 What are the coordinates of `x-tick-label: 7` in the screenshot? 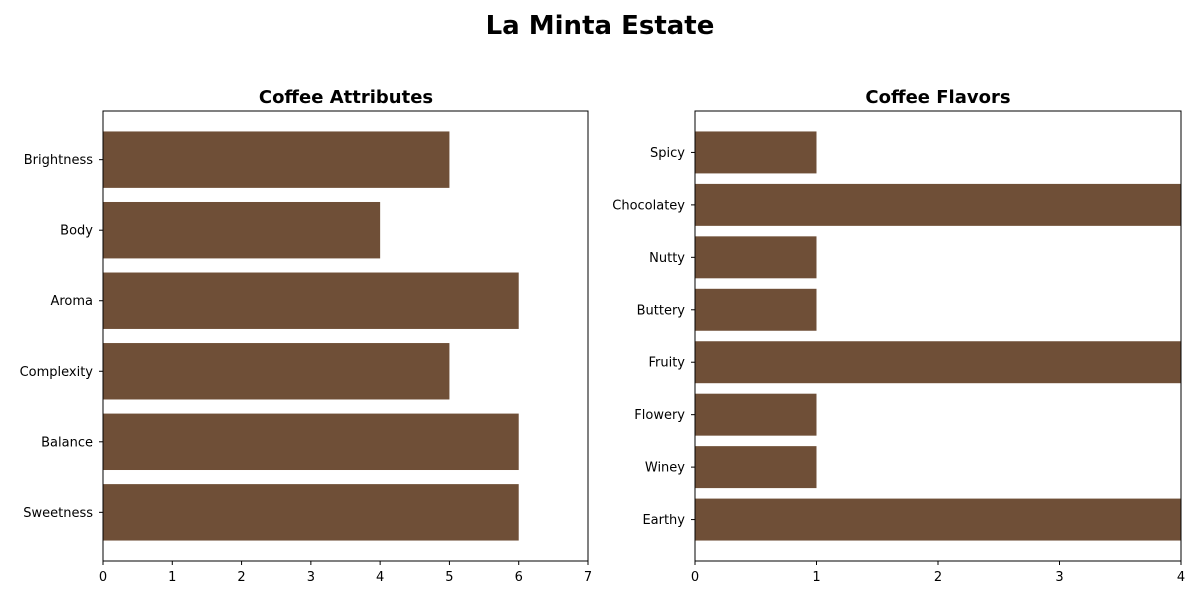 It's located at (588, 577).